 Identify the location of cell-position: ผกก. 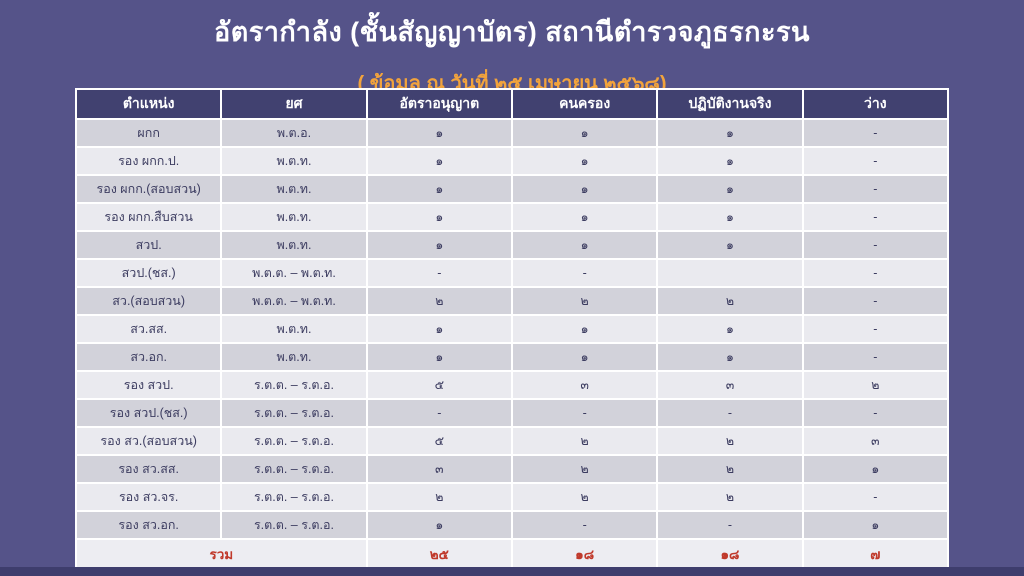
(148, 133).